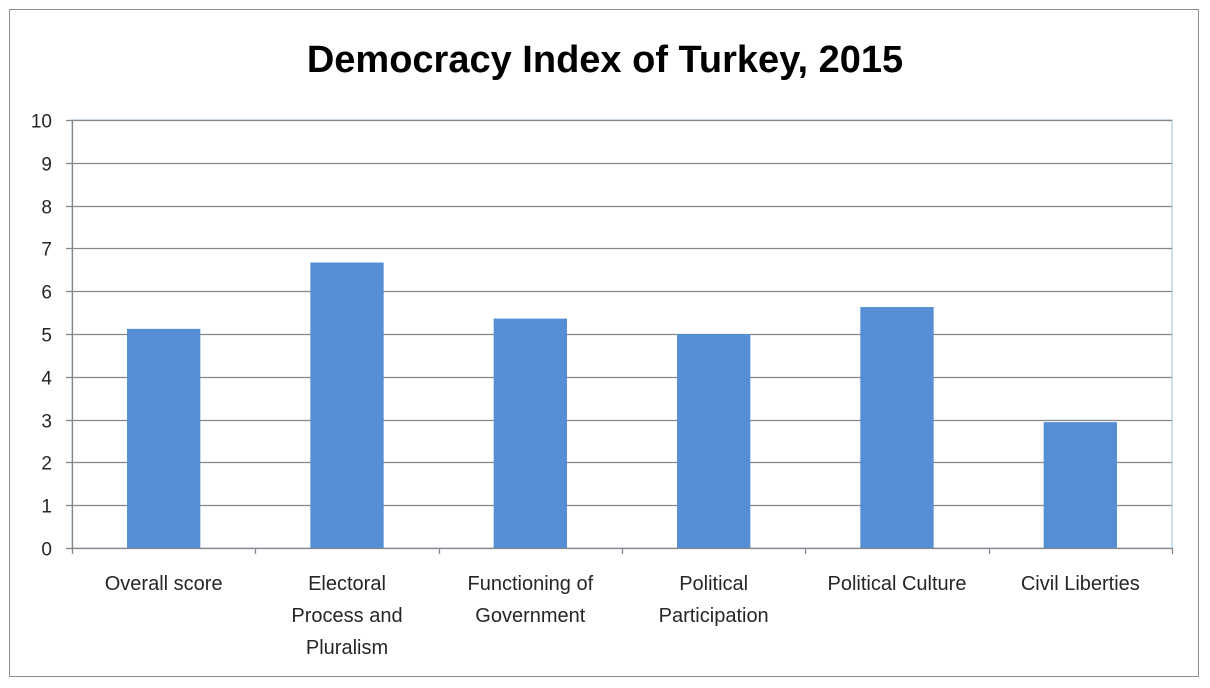 The image size is (1210, 688). Describe the element at coordinates (46, 336) in the screenshot. I see `y-tick-label: 5` at that location.